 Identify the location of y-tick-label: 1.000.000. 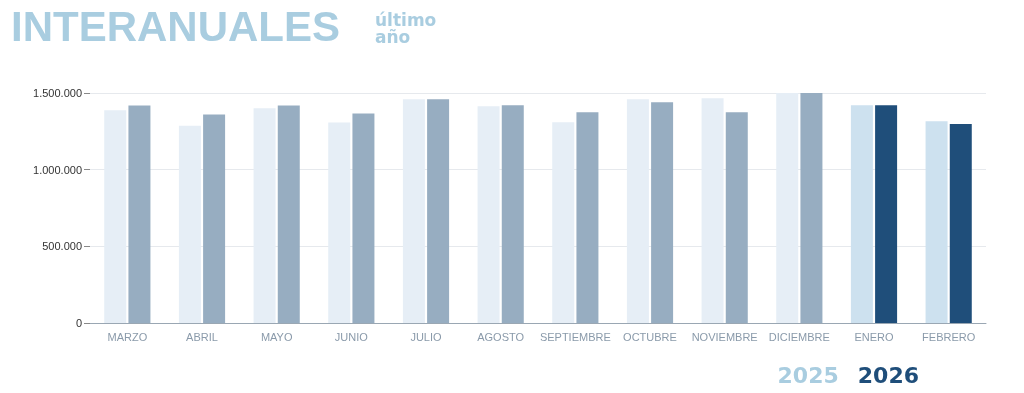
(57, 169).